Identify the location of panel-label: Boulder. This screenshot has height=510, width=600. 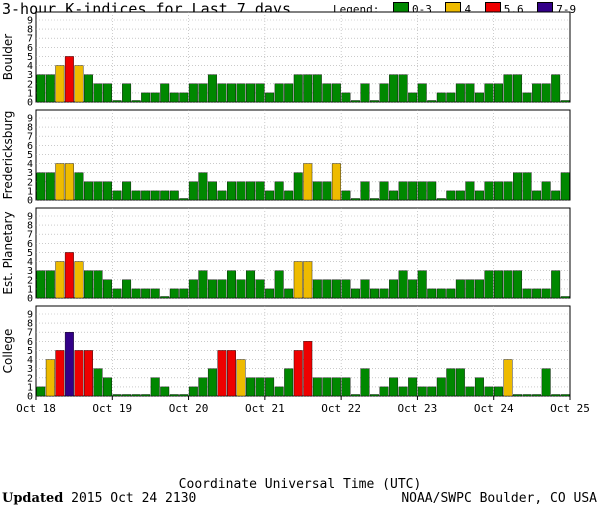
(8, 57).